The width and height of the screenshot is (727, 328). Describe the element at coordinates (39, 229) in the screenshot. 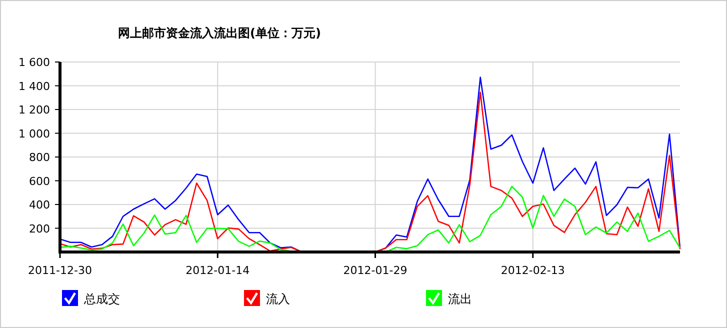

I see `y-tick-label: 200` at that location.